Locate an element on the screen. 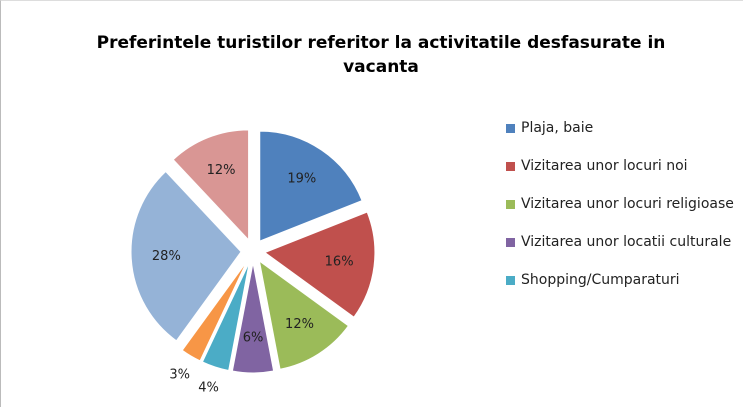  legend-label: Plaja, baie is located at coordinates (557, 128).